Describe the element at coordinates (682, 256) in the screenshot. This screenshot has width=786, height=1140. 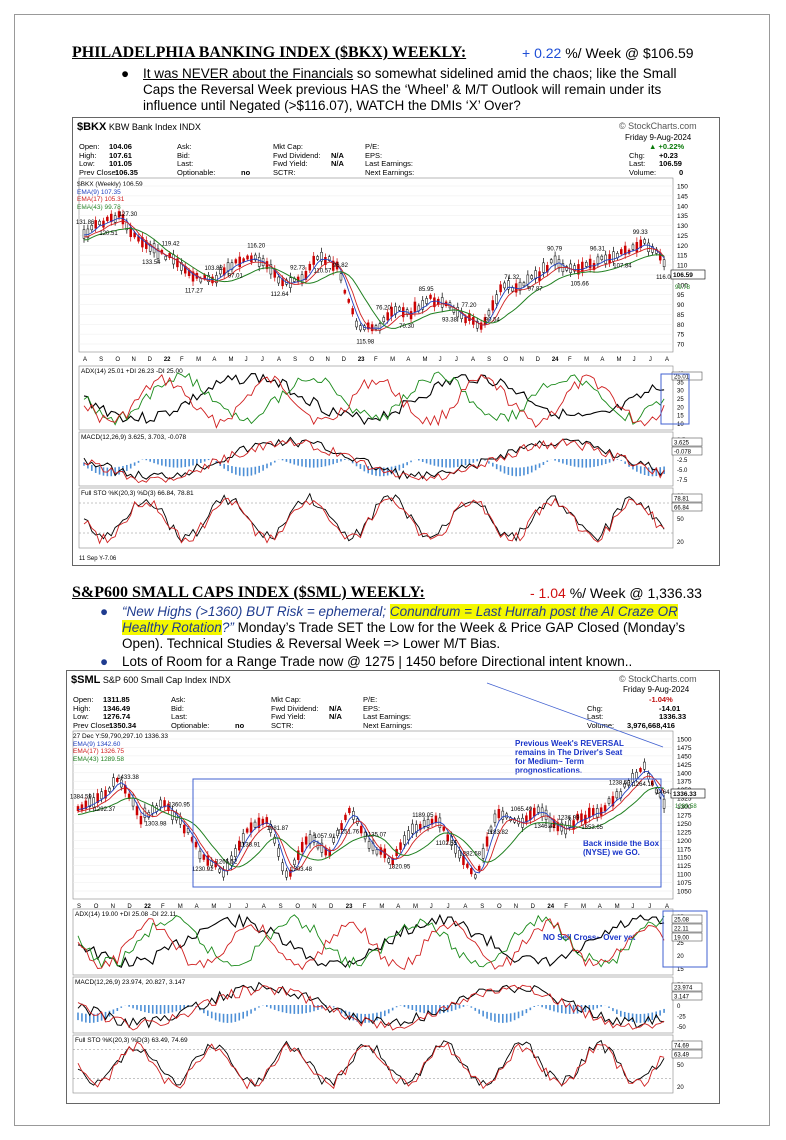
I see `price-y-tick: 115` at that location.